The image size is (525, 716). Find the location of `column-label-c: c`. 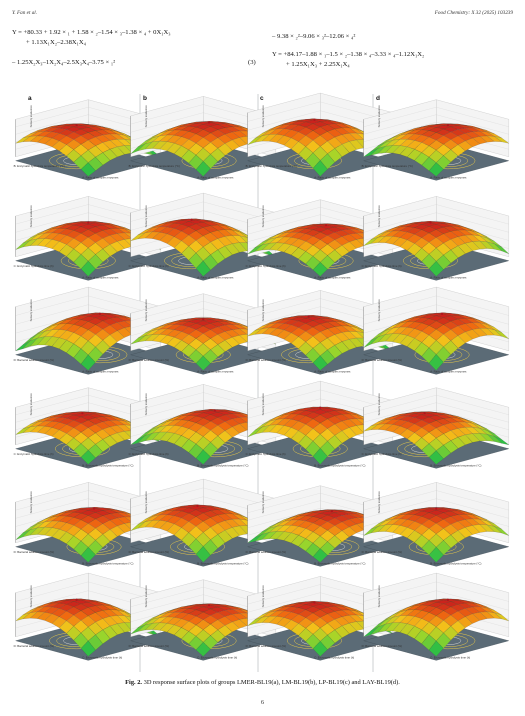

column-label-c: c is located at coordinates (262, 98).